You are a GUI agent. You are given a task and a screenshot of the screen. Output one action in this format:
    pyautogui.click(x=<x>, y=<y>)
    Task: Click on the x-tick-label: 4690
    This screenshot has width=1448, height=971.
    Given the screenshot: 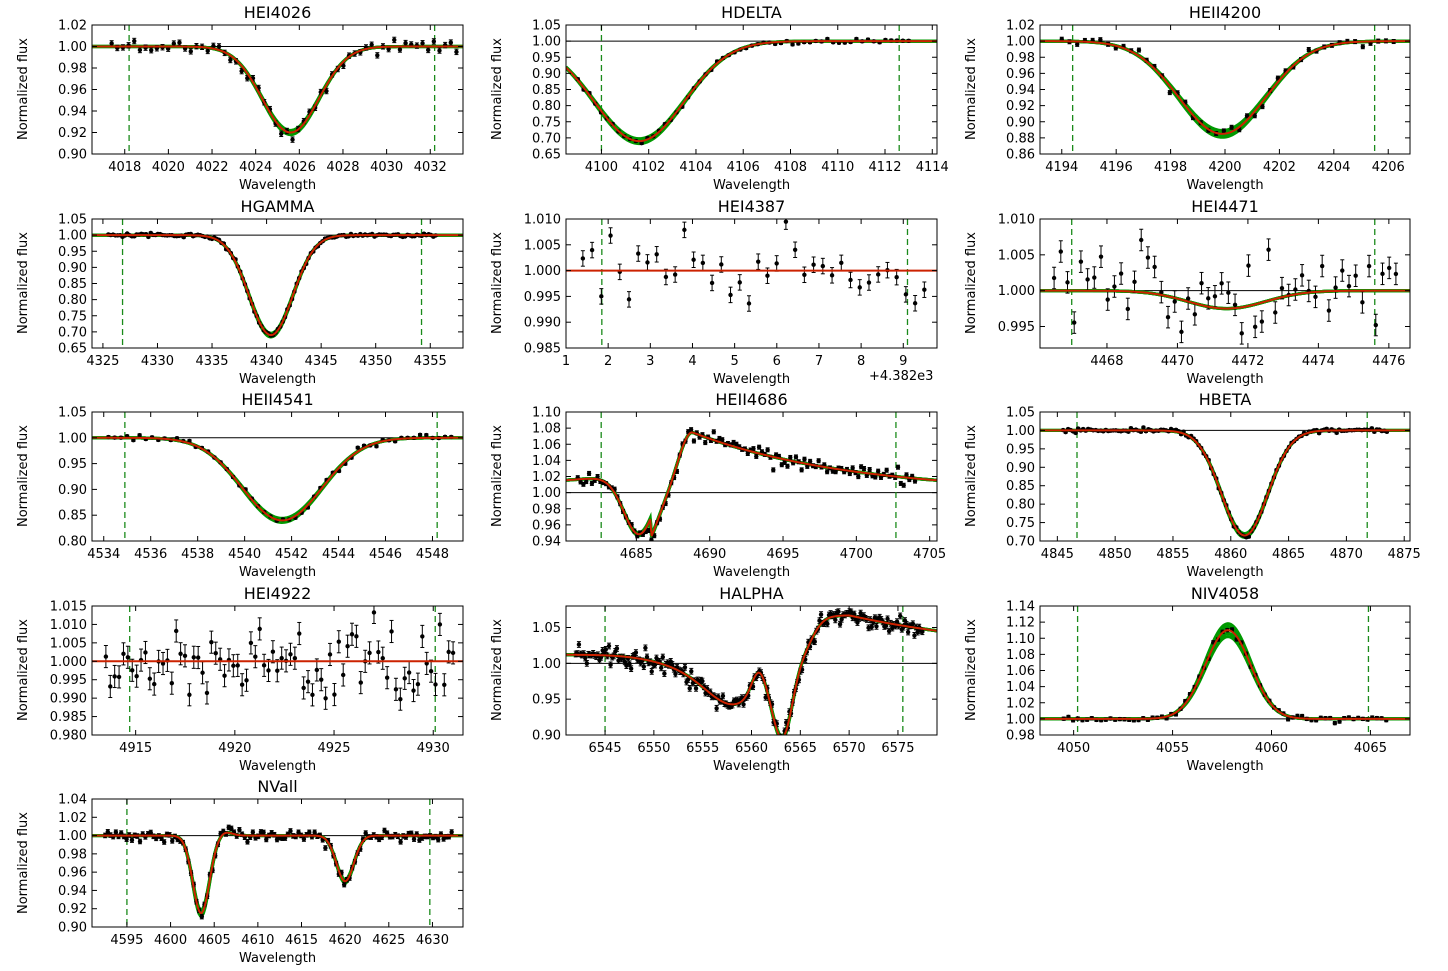 What is the action you would take?
    pyautogui.click(x=709, y=554)
    